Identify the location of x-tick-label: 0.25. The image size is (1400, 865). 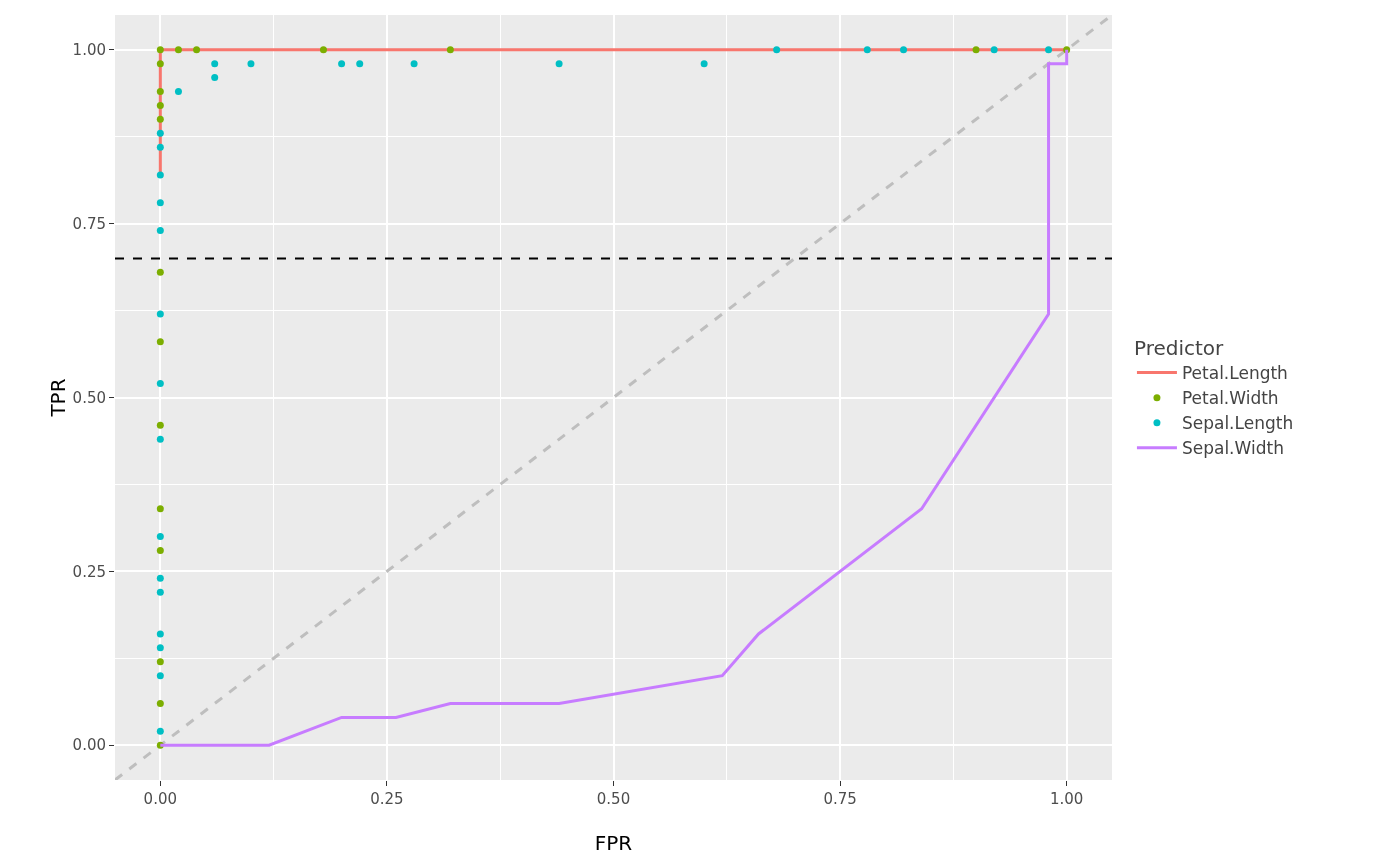
(387, 799).